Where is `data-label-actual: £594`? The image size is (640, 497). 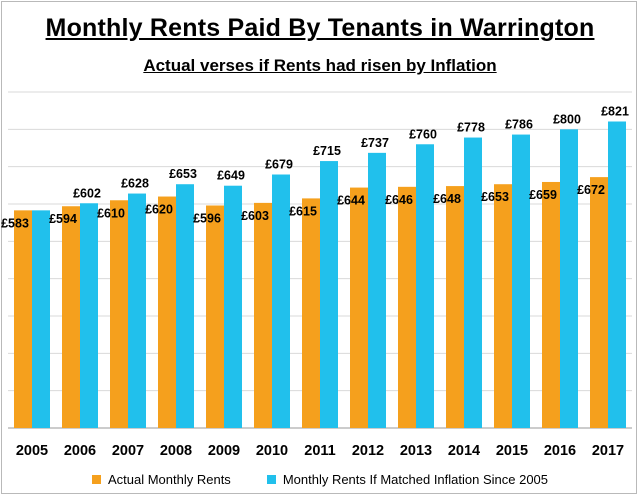 data-label-actual: £594 is located at coordinates (63, 219).